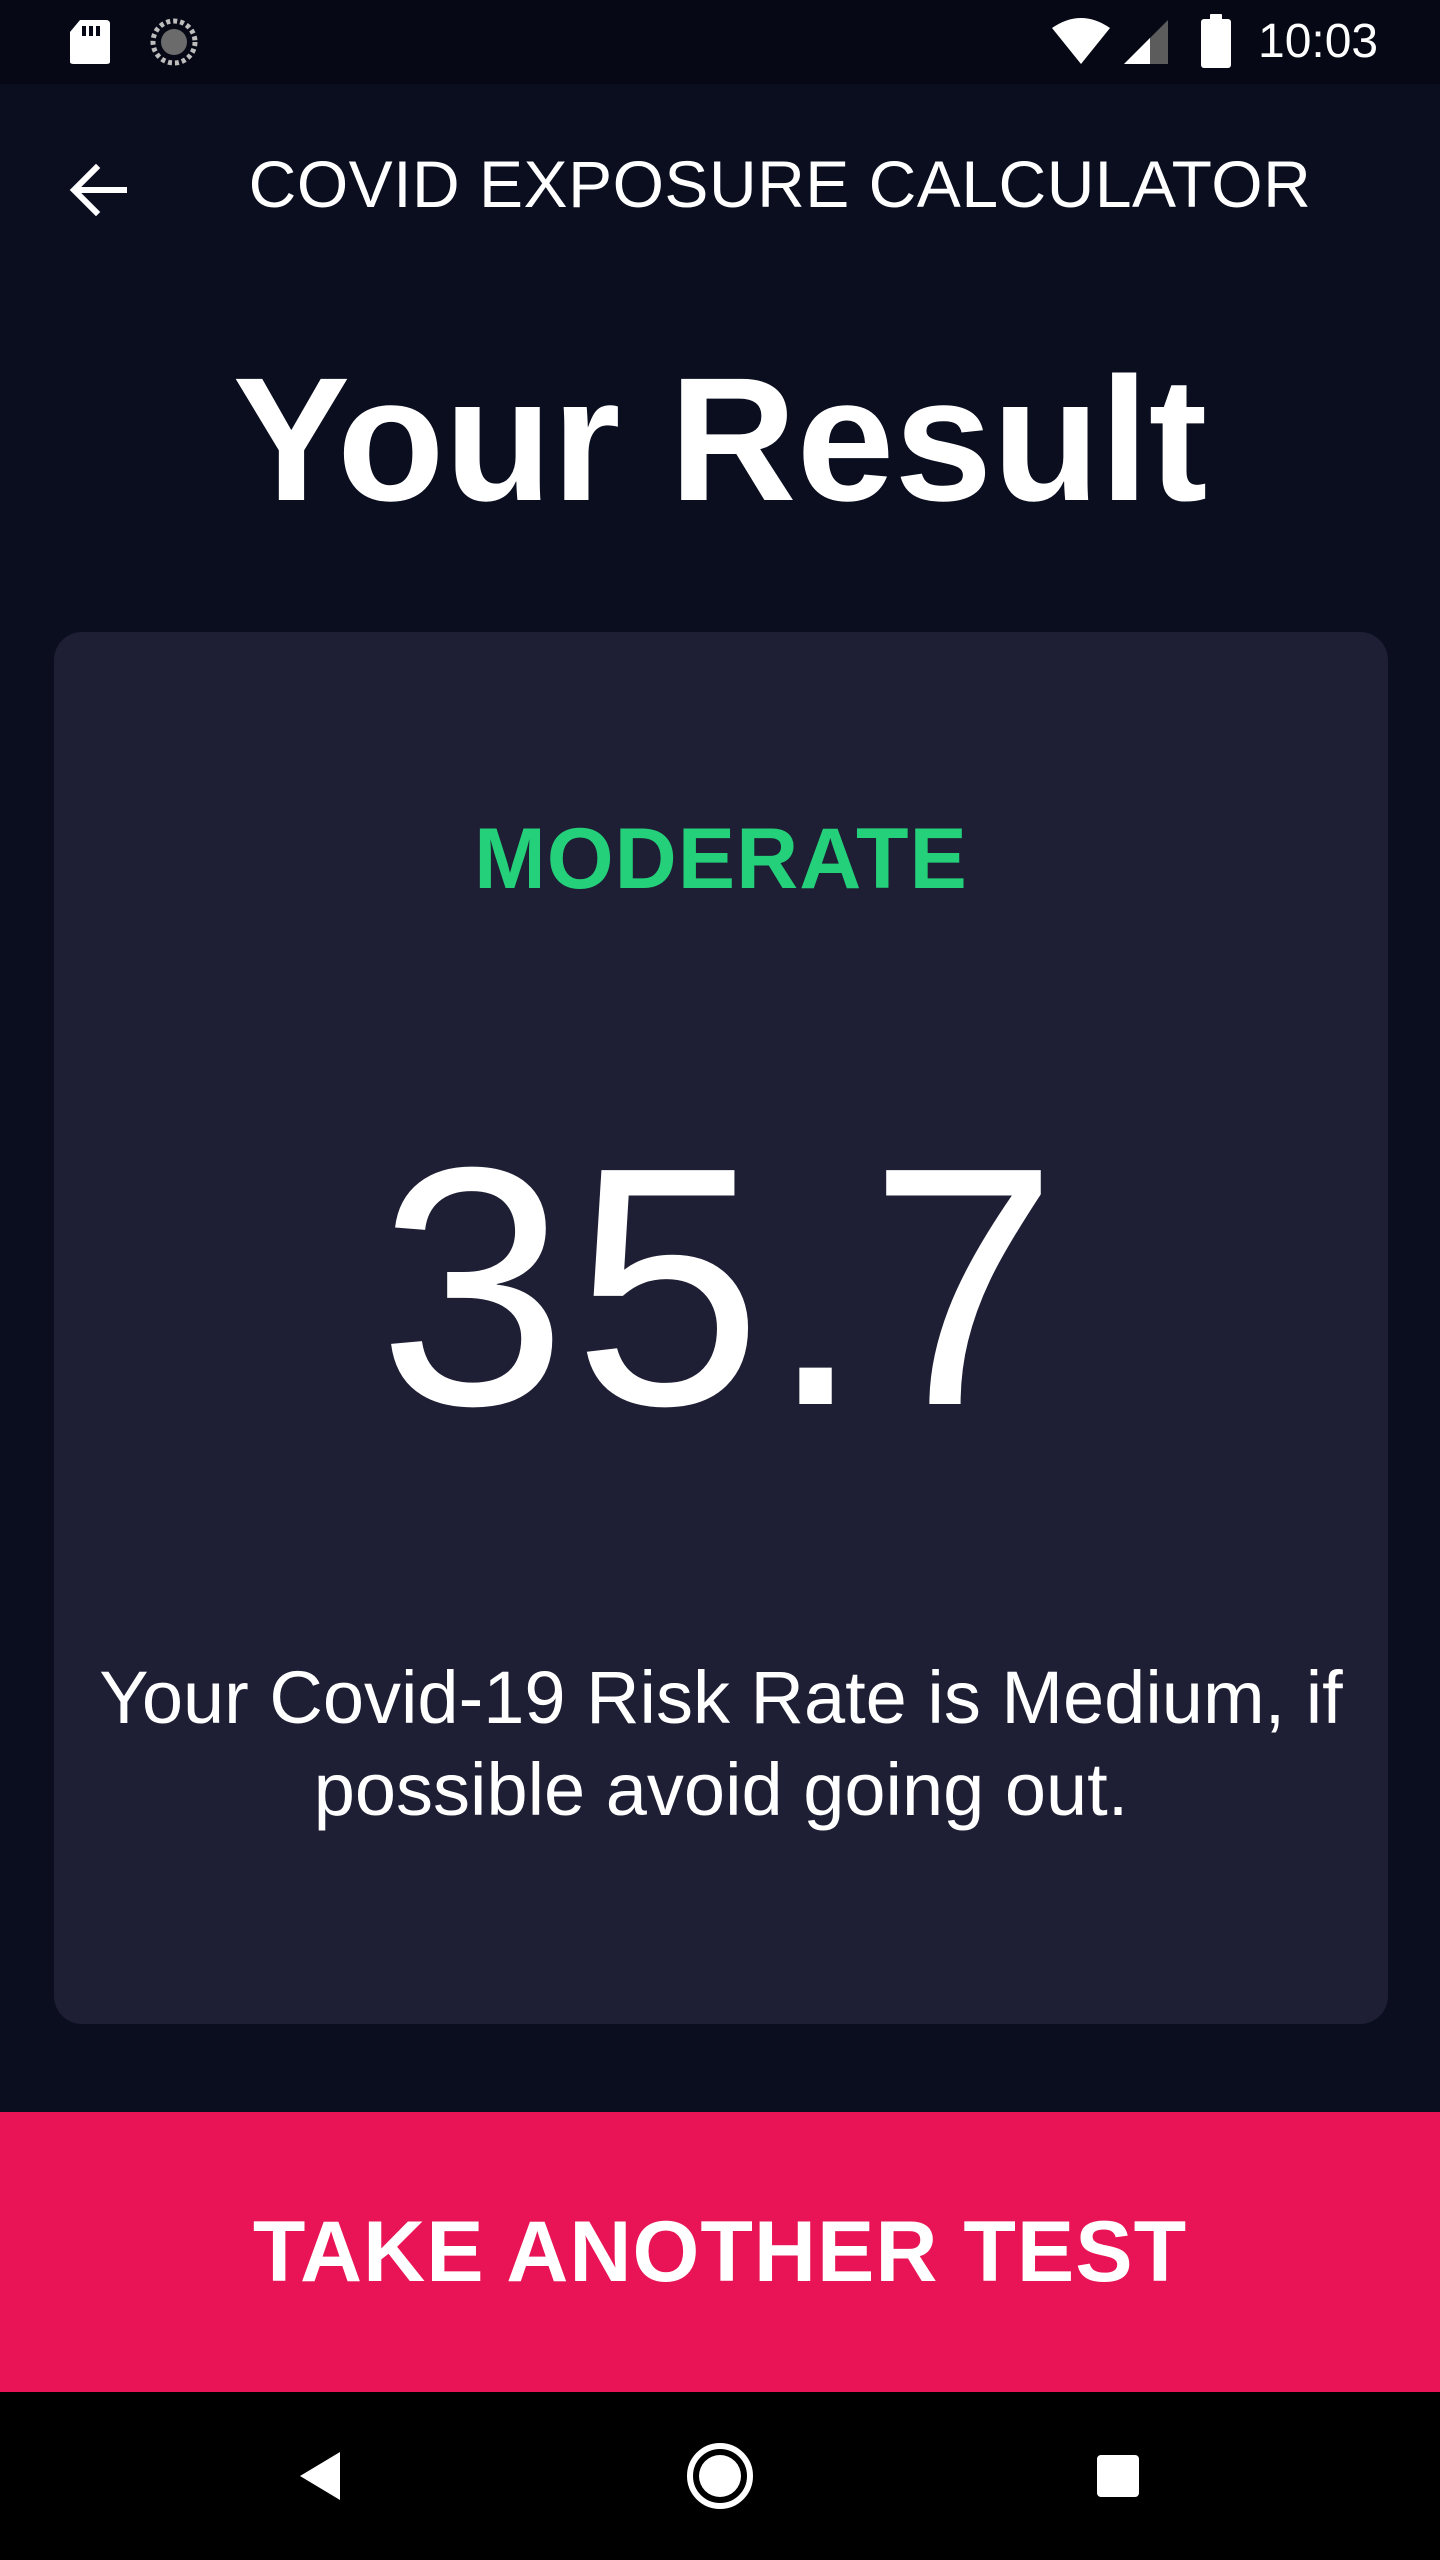  I want to click on risk-score-value: 35.7, so click(721, 1287).